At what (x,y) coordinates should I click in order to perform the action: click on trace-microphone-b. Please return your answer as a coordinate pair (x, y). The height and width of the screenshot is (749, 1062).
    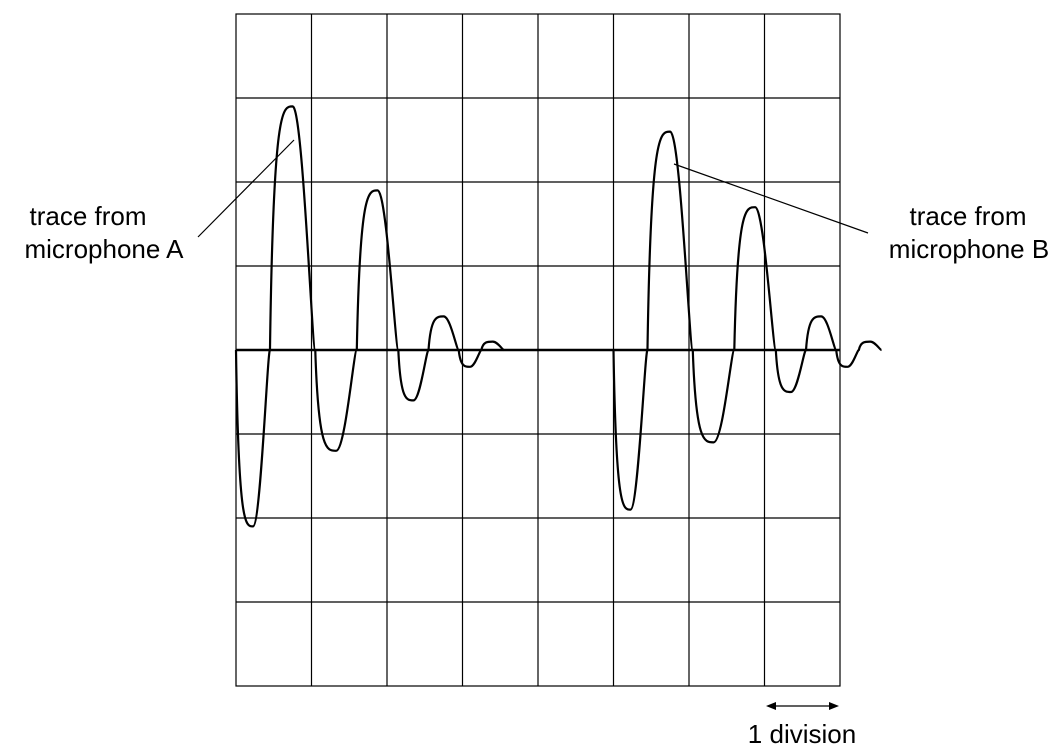
    Looking at the image, I should click on (747, 320).